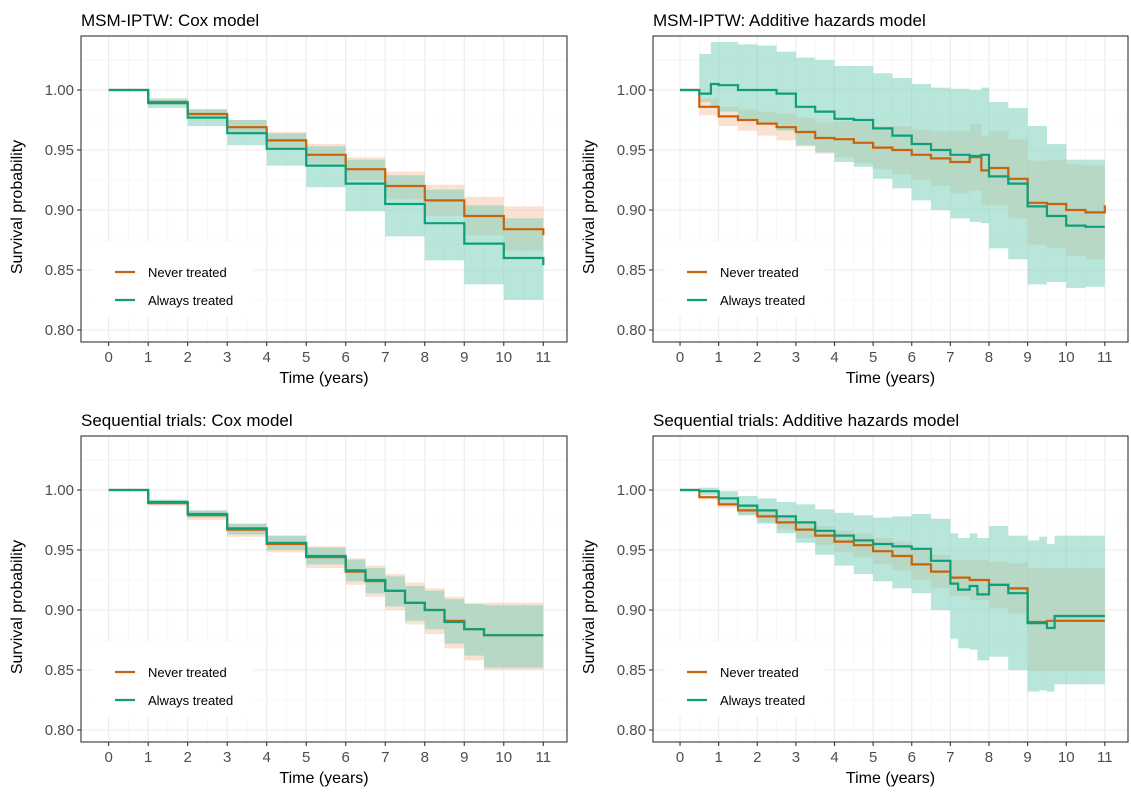 The width and height of the screenshot is (1131, 794). I want to click on chart-title: MSM-IPTW: Cox model, so click(170, 20).